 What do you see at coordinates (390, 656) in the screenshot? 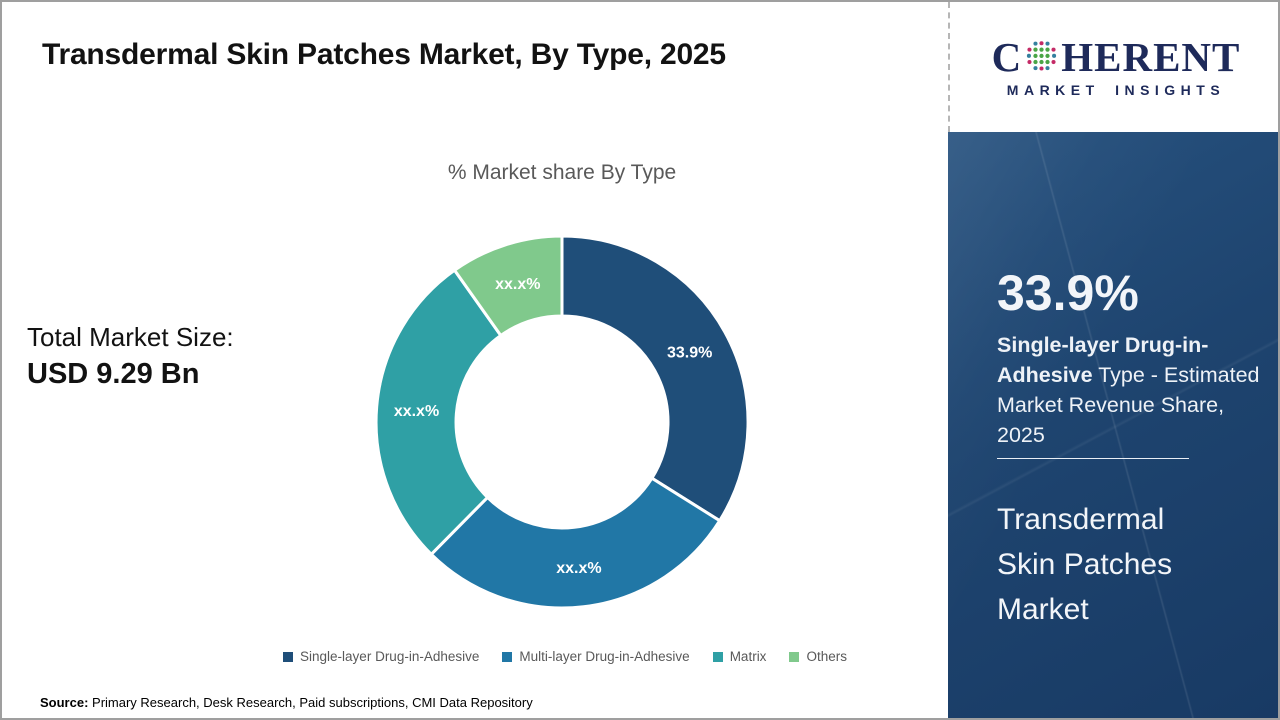
I see `legend-label: Single-layer Drug-in-Adhesive` at bounding box center [390, 656].